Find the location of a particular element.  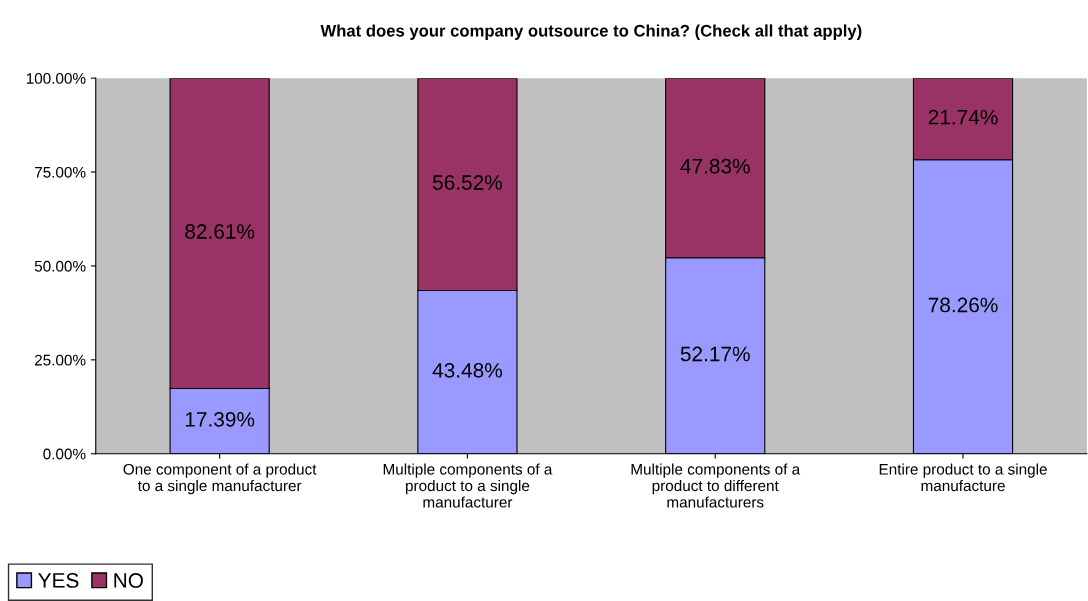

y-tick-label: 0.00% is located at coordinates (64, 454).